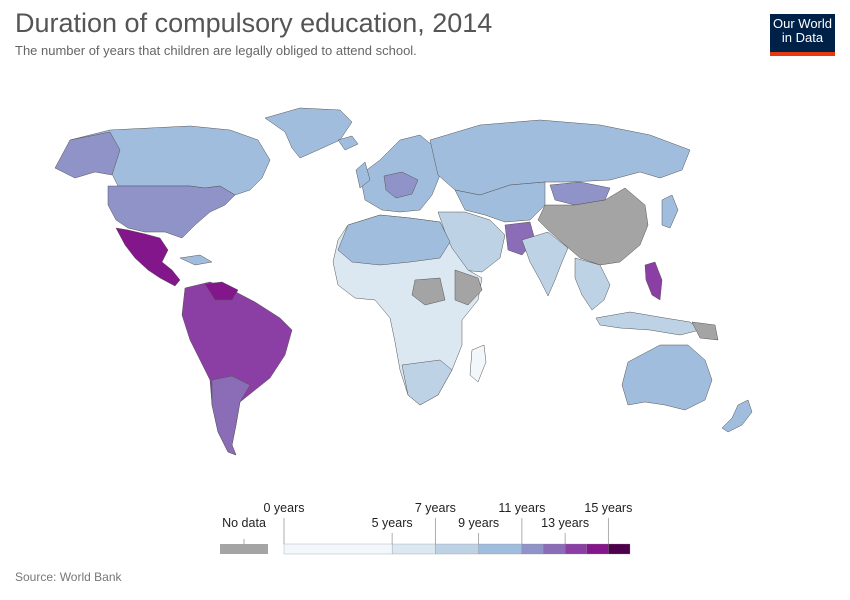  I want to click on logo-line-1: Our World, so click(802, 23).